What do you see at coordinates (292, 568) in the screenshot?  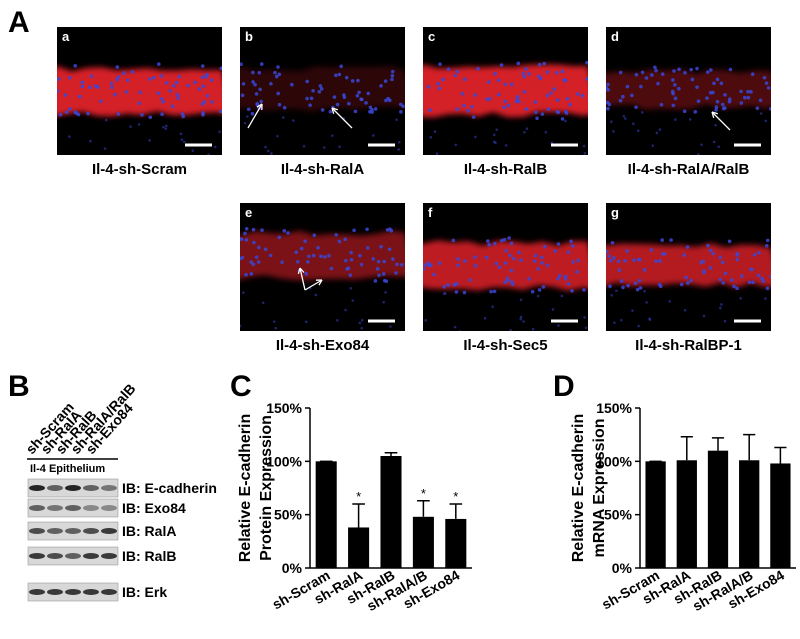 I see `y-tick-label: 0%` at bounding box center [292, 568].